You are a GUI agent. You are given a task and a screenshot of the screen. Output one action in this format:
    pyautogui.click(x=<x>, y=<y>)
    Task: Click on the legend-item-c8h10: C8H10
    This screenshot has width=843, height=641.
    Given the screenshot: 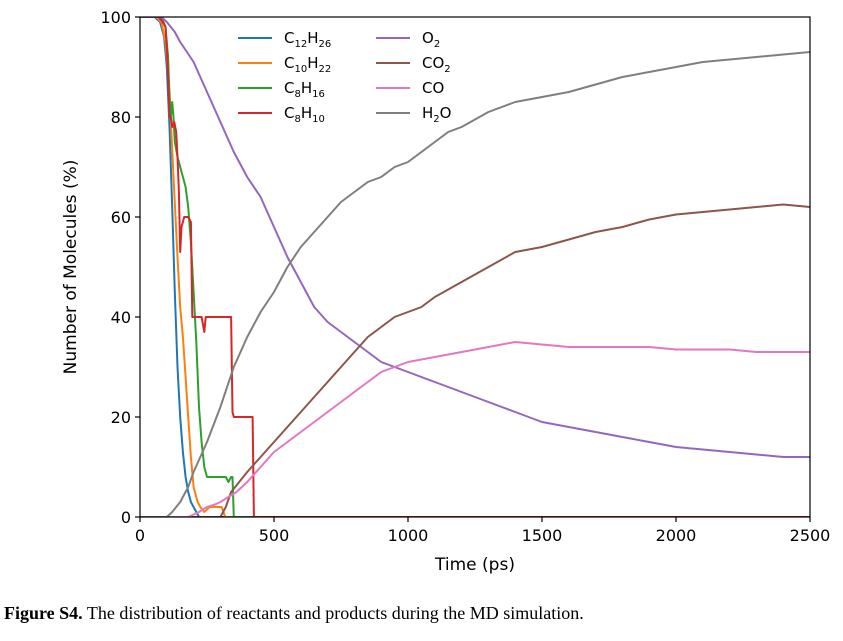 What is the action you would take?
    pyautogui.click(x=281, y=114)
    